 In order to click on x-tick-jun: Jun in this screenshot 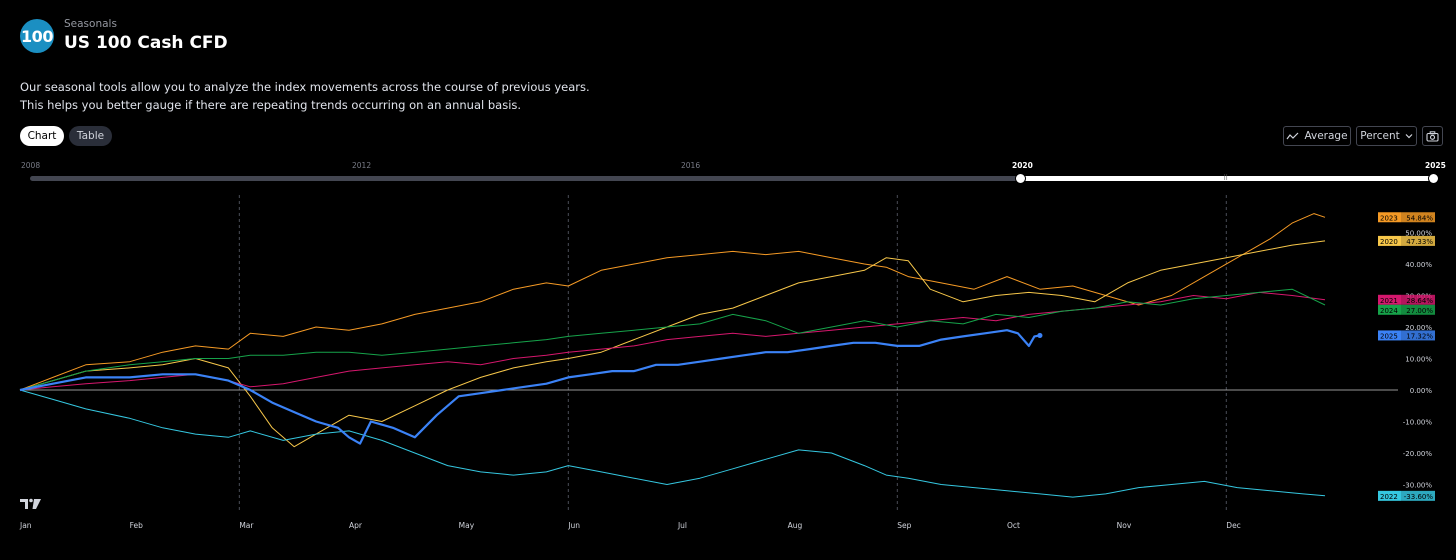, I will do `click(573, 525)`.